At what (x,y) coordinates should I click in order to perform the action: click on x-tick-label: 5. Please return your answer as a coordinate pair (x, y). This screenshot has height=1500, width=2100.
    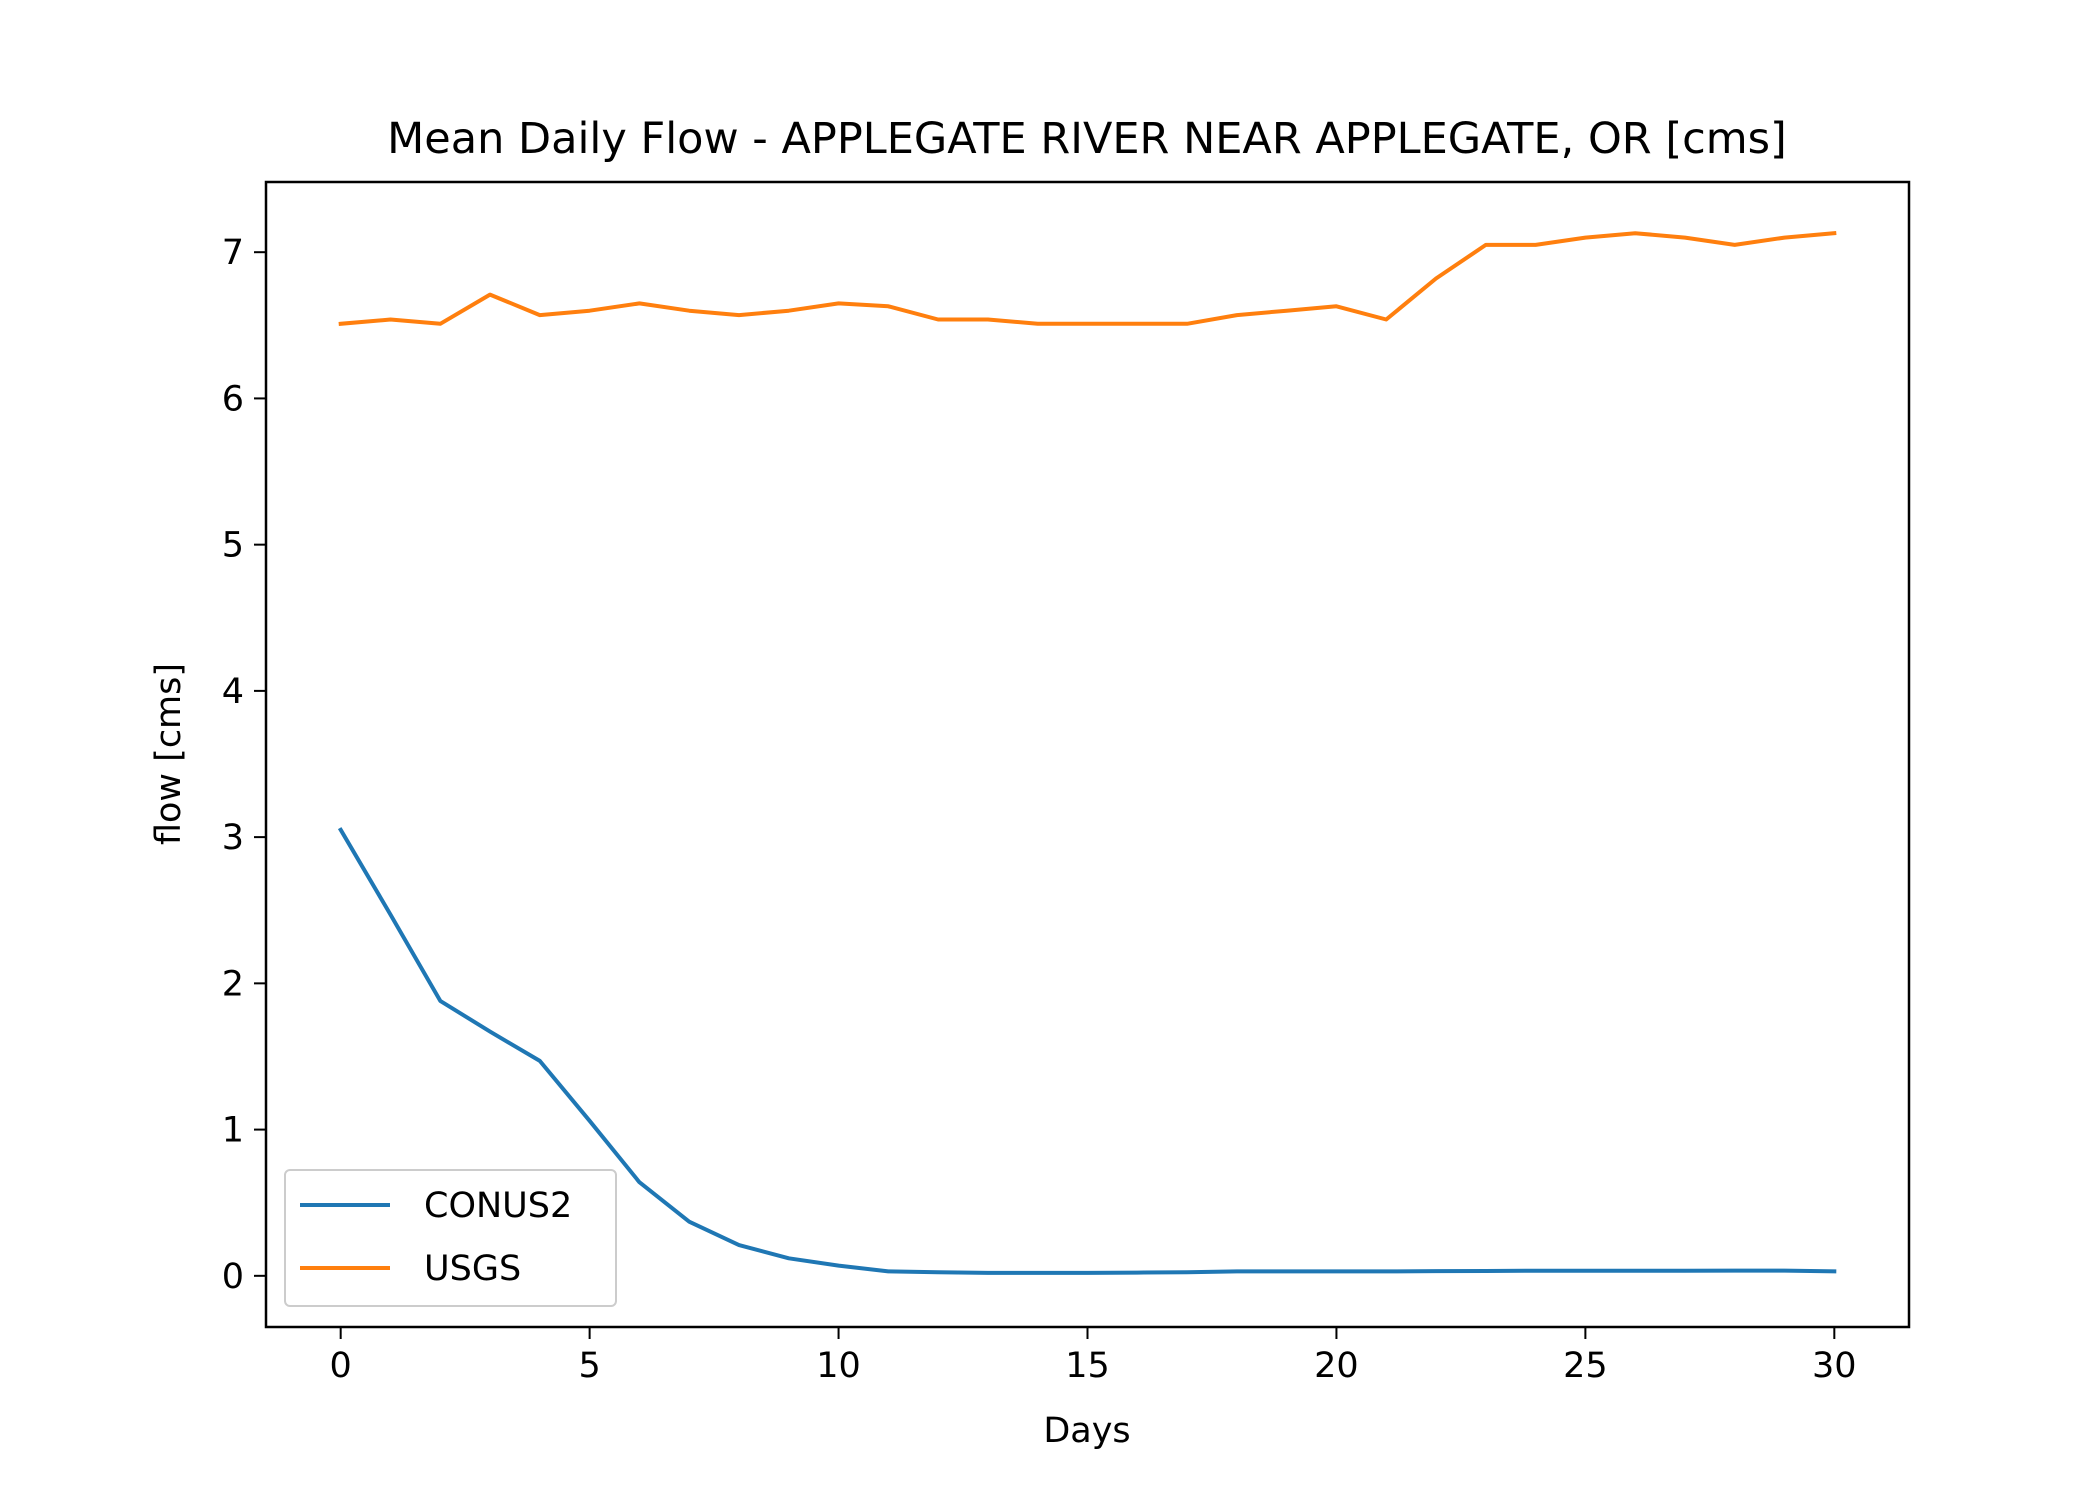
    Looking at the image, I should click on (589, 1366).